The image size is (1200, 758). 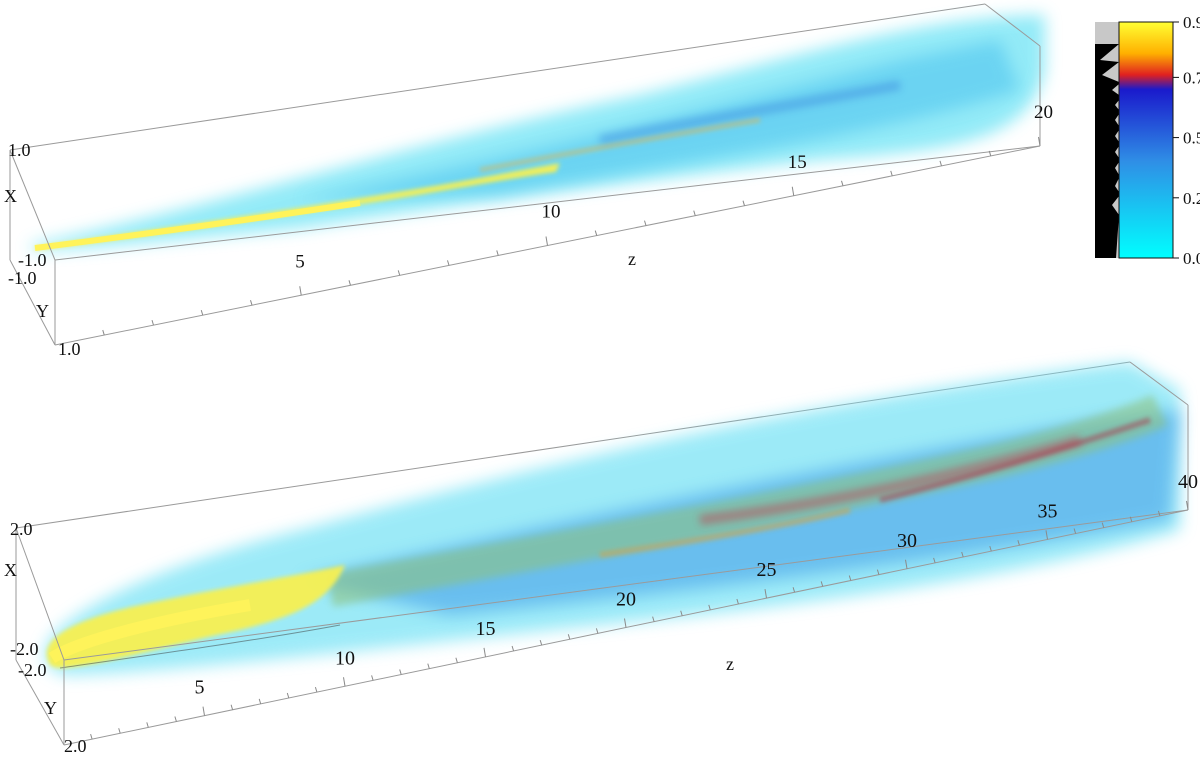 I want to click on colorbar: 0.98 0.75 0.50 0.25 0.0, so click(x=1147, y=140).